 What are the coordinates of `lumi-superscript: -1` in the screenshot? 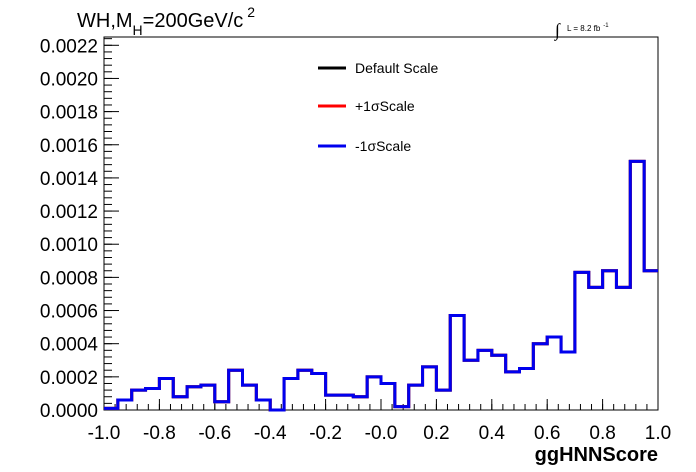 It's located at (606, 26).